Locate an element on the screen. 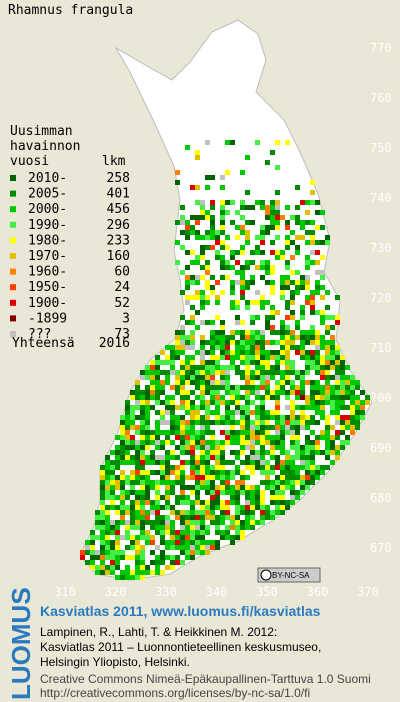 Image resolution: width=400 pixels, height=702 pixels. citation-line: Helsingin Yliopisto, Helsinki. is located at coordinates (115, 662).